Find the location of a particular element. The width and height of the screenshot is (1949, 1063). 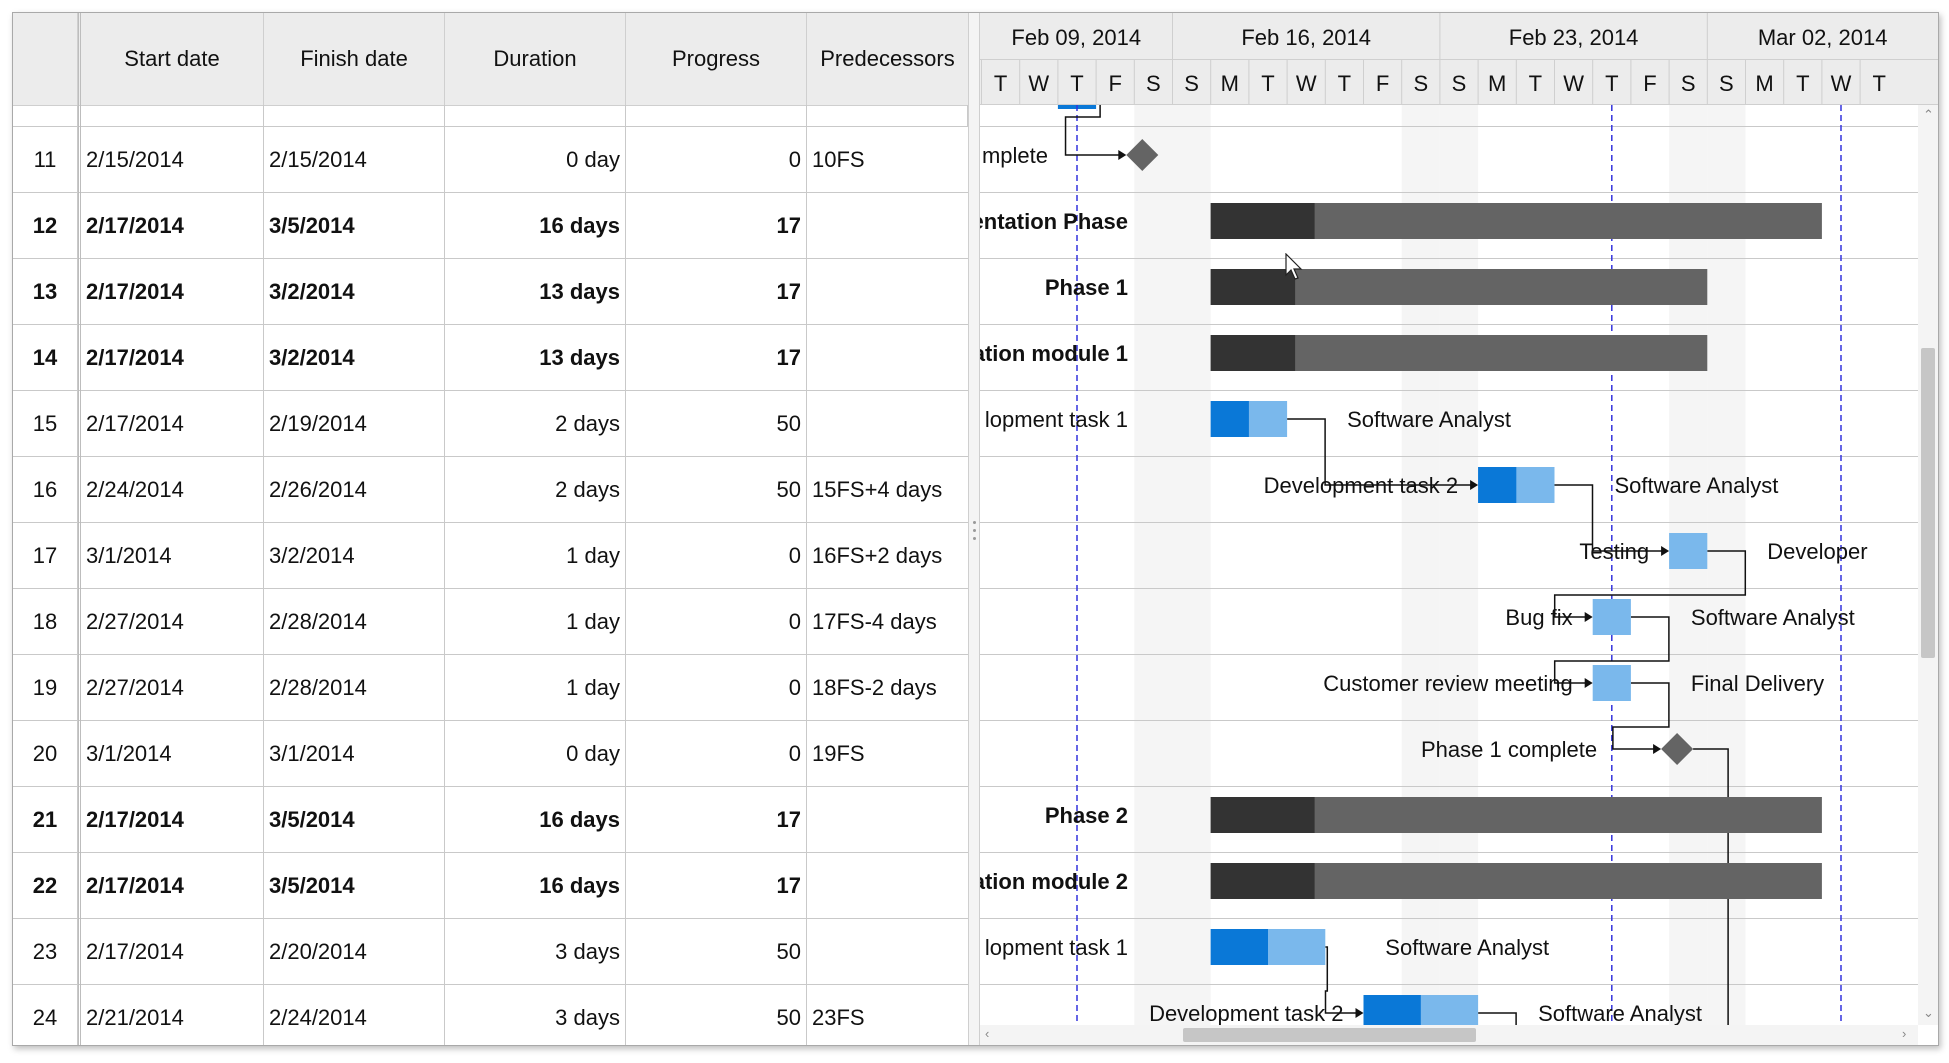

task-label: Phase 2 is located at coordinates (1086, 815).